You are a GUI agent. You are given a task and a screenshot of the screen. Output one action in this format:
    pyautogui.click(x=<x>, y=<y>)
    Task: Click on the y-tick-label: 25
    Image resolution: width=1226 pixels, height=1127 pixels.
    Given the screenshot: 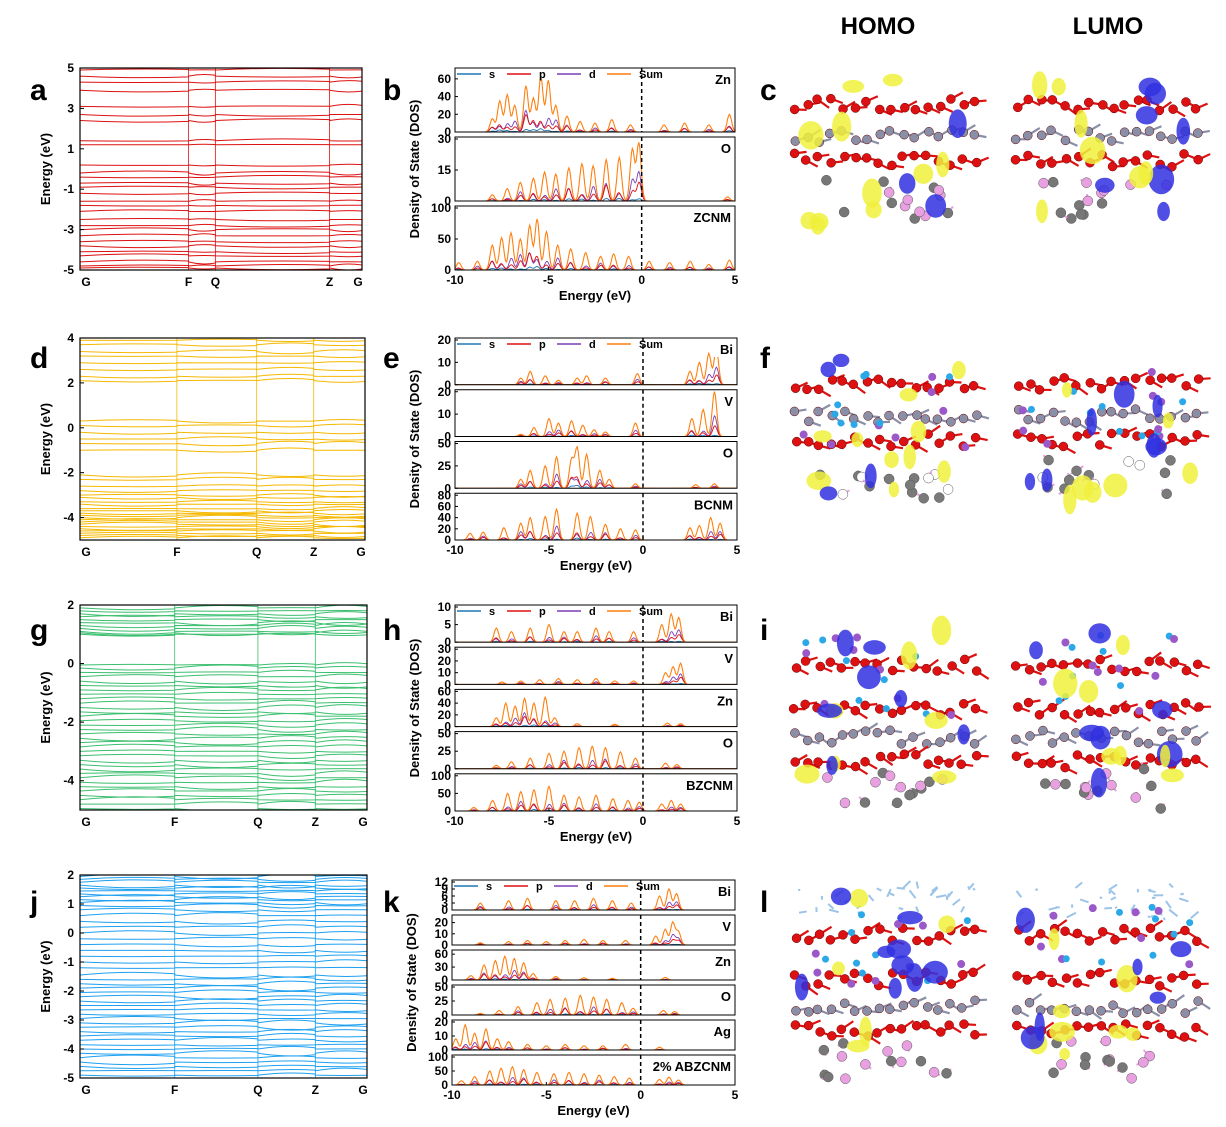 What is the action you would take?
    pyautogui.click(x=445, y=466)
    